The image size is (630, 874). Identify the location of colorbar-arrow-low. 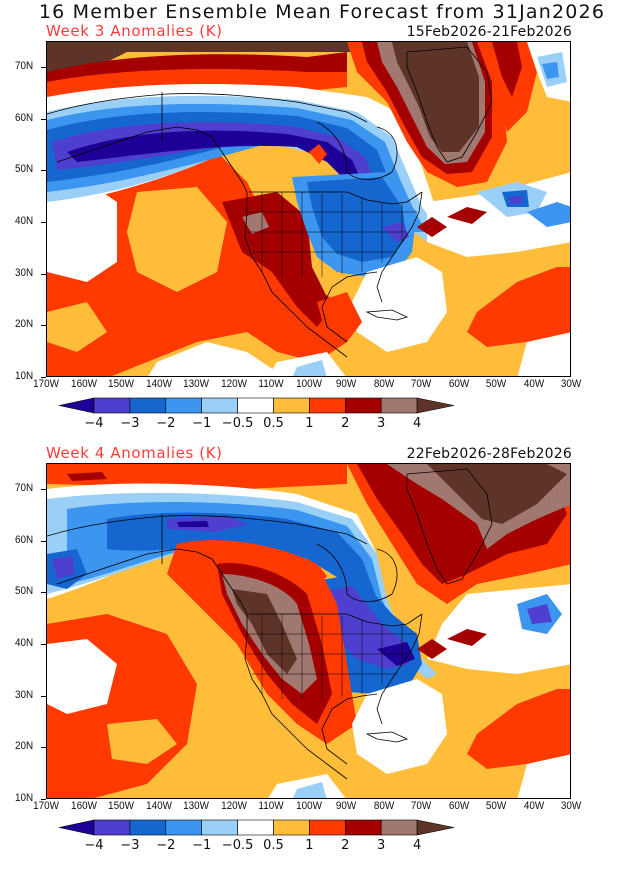
(76, 405).